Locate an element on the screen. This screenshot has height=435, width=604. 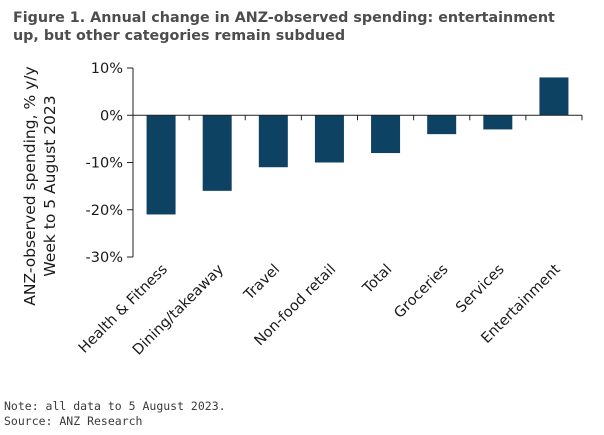
y-tick-label: -30% is located at coordinates (104, 258).